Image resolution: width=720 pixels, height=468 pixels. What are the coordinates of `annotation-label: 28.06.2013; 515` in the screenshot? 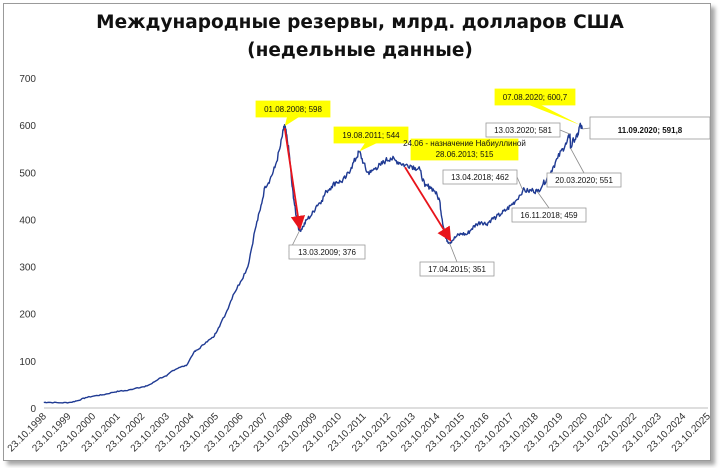 It's located at (465, 154).